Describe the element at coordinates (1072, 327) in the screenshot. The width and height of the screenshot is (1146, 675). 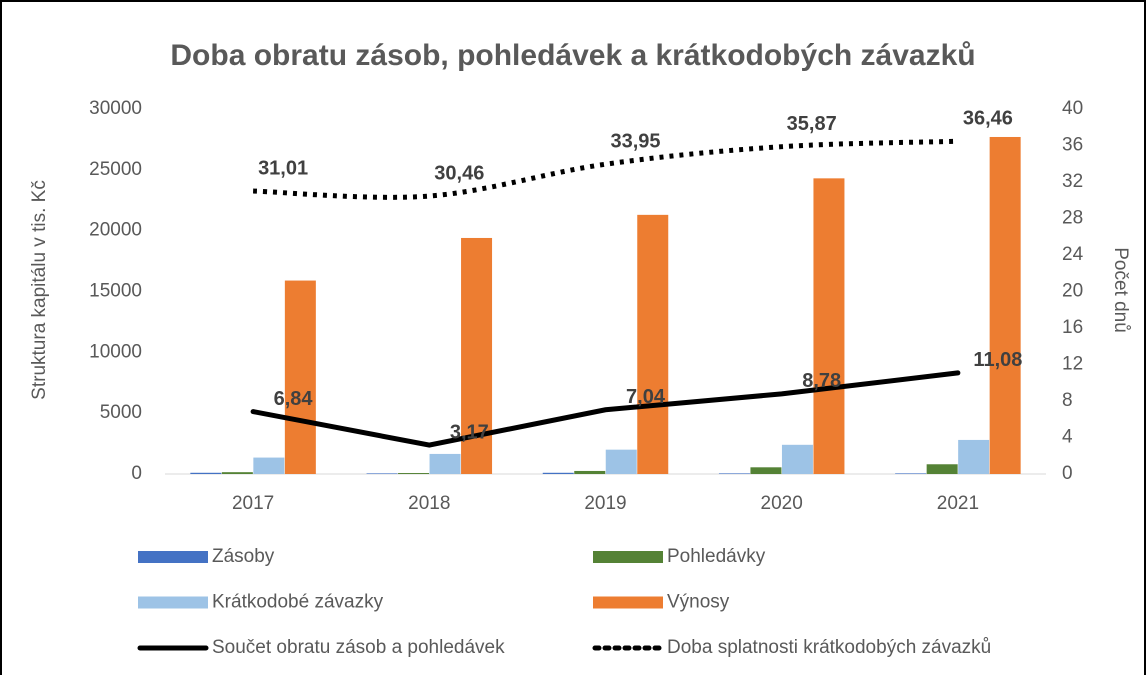
I see `y2-tick-label: 16` at that location.